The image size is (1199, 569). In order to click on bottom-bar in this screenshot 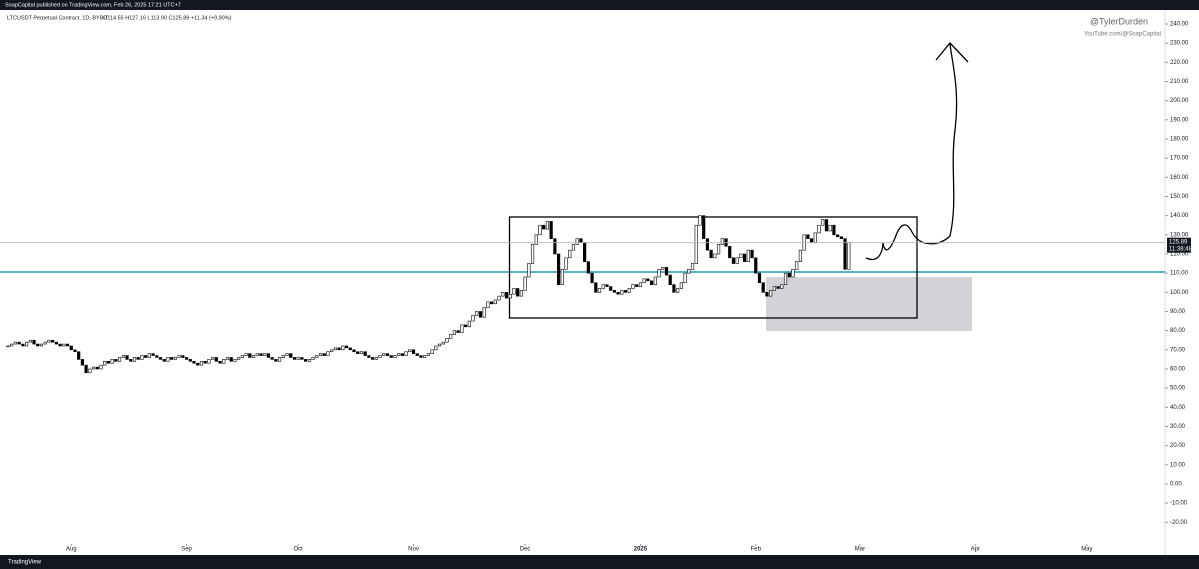, I will do `click(599, 562)`.